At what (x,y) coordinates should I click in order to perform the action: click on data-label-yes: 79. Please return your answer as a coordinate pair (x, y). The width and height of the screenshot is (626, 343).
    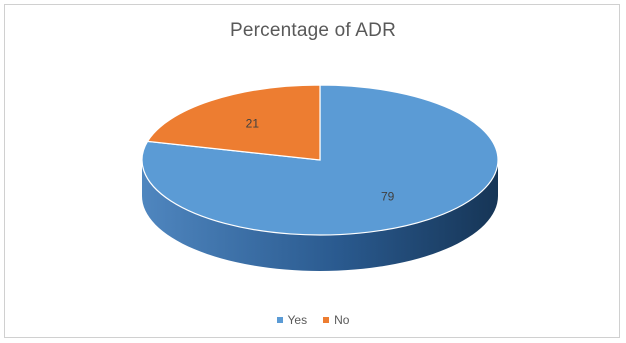
    Looking at the image, I should click on (388, 197).